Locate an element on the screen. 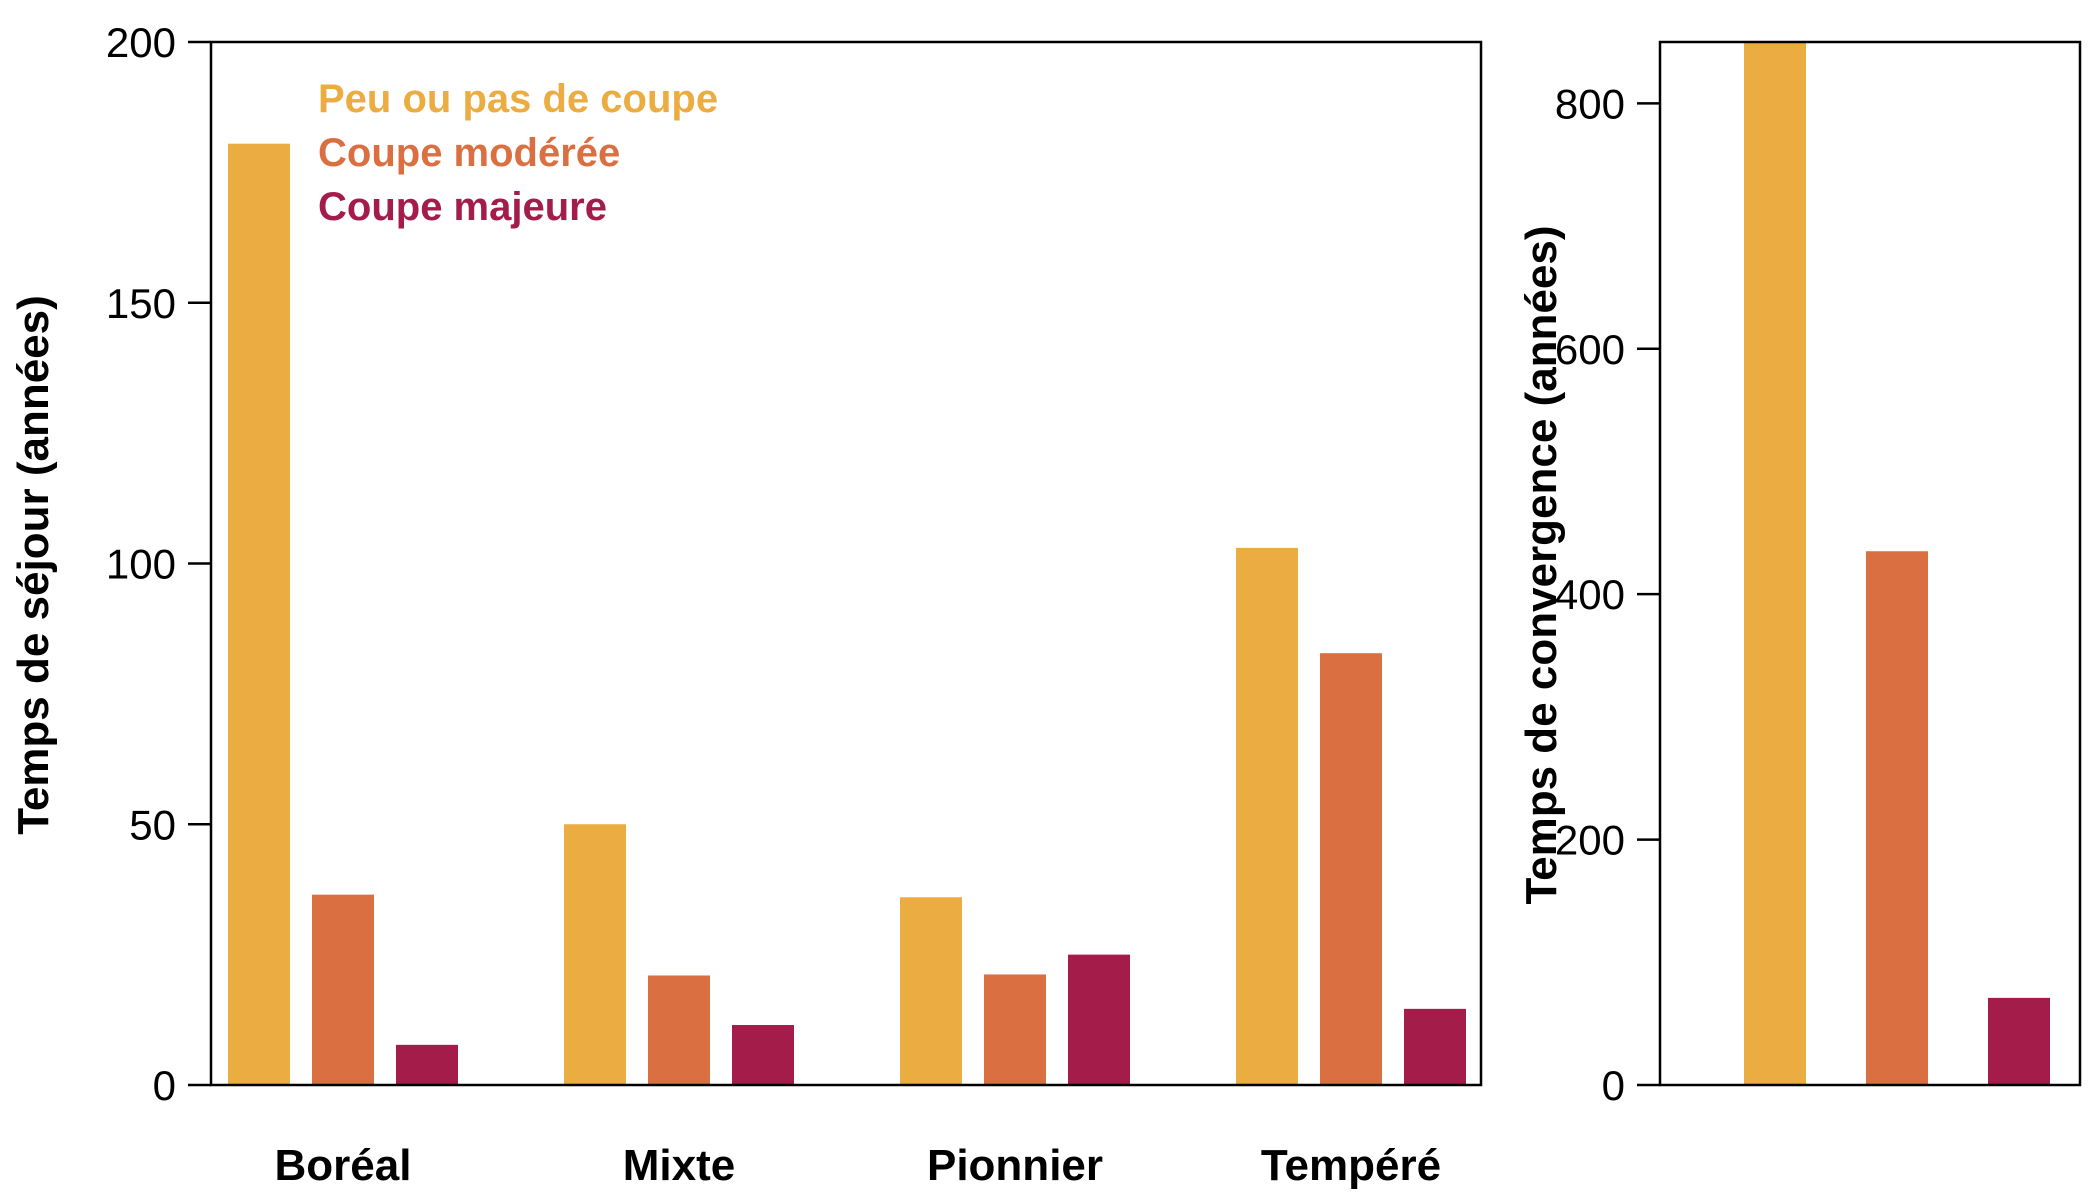 This screenshot has width=2100, height=1200. bar-tempere-peu-ou-pas-de-coupe is located at coordinates (1267, 816).